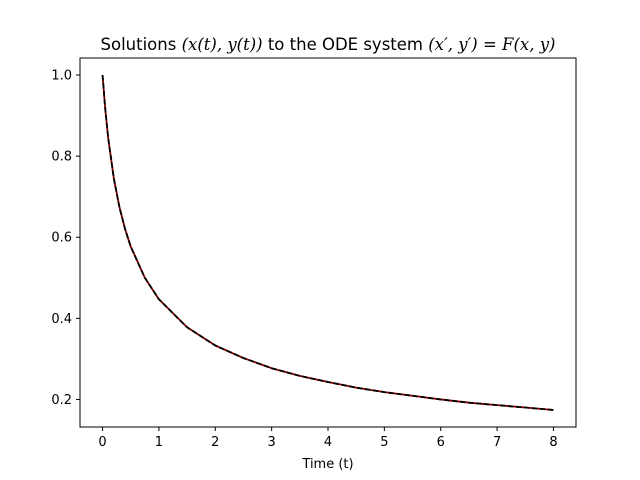  What do you see at coordinates (491, 44) in the screenshot?
I see `title-math-system: (x′, y′) = F(x, y)` at bounding box center [491, 44].